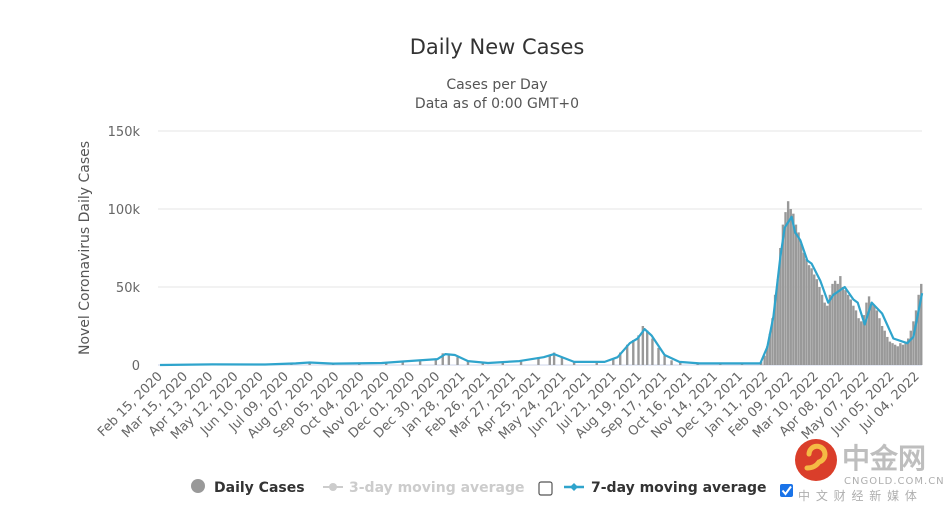  I want to click on legend-item-3day-average: 3-day moving average, so click(424, 488).